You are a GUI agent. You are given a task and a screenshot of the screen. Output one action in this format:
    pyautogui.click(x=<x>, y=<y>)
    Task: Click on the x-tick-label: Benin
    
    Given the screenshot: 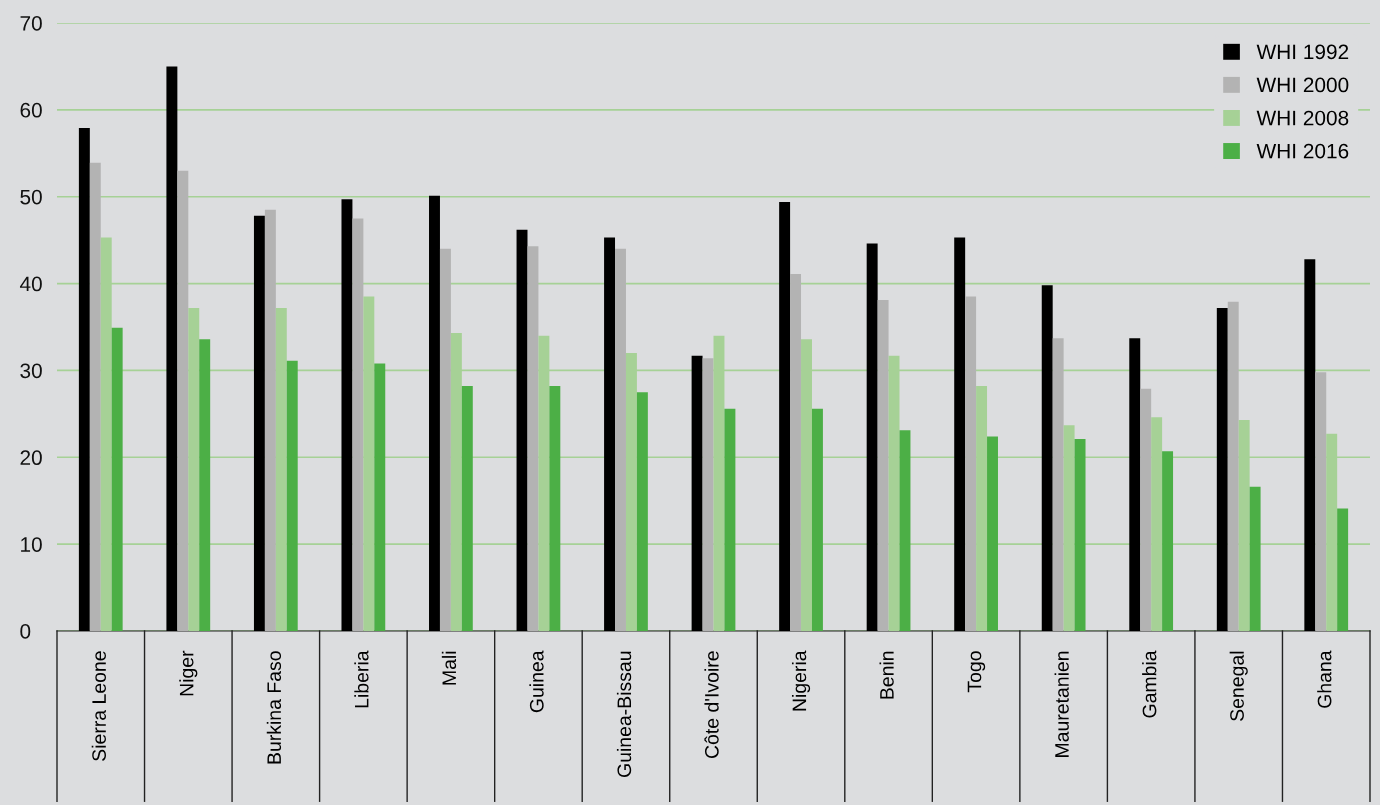 What is the action you would take?
    pyautogui.click(x=886, y=675)
    